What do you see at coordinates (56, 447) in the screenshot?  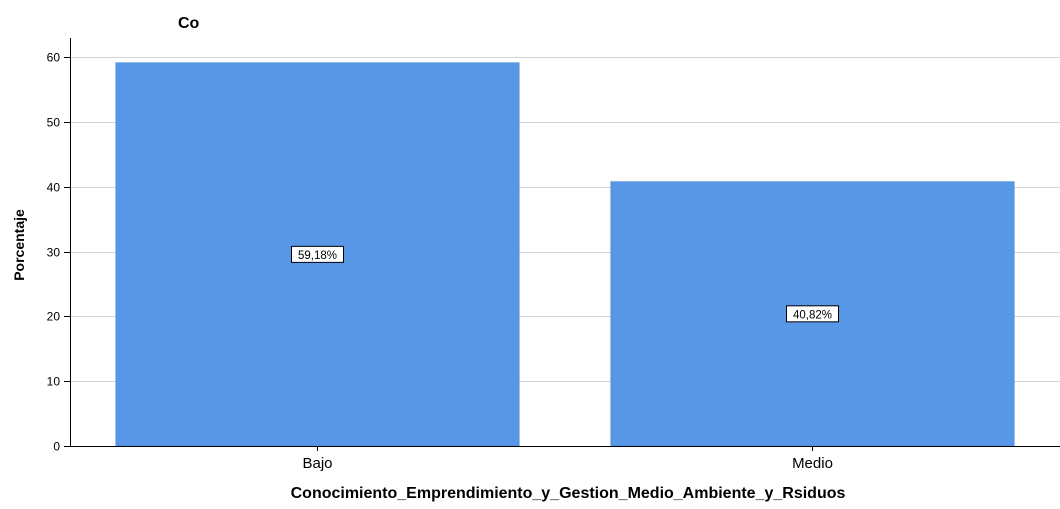 I see `y-tick-label: 0` at bounding box center [56, 447].